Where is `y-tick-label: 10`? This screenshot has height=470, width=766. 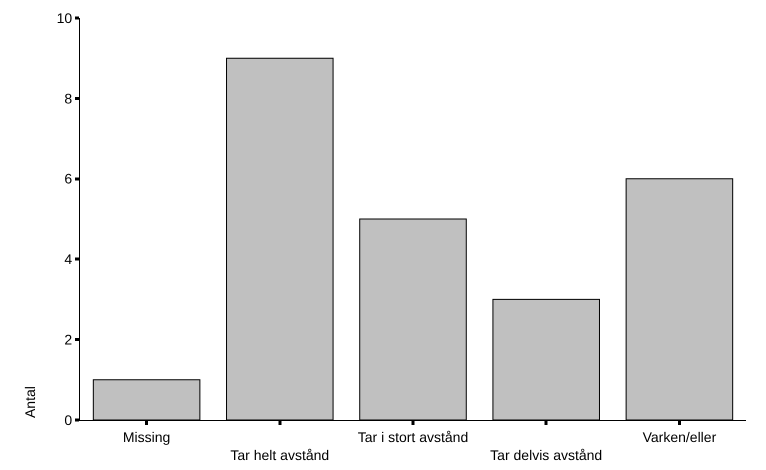
y-tick-label: 10 is located at coordinates (64, 18).